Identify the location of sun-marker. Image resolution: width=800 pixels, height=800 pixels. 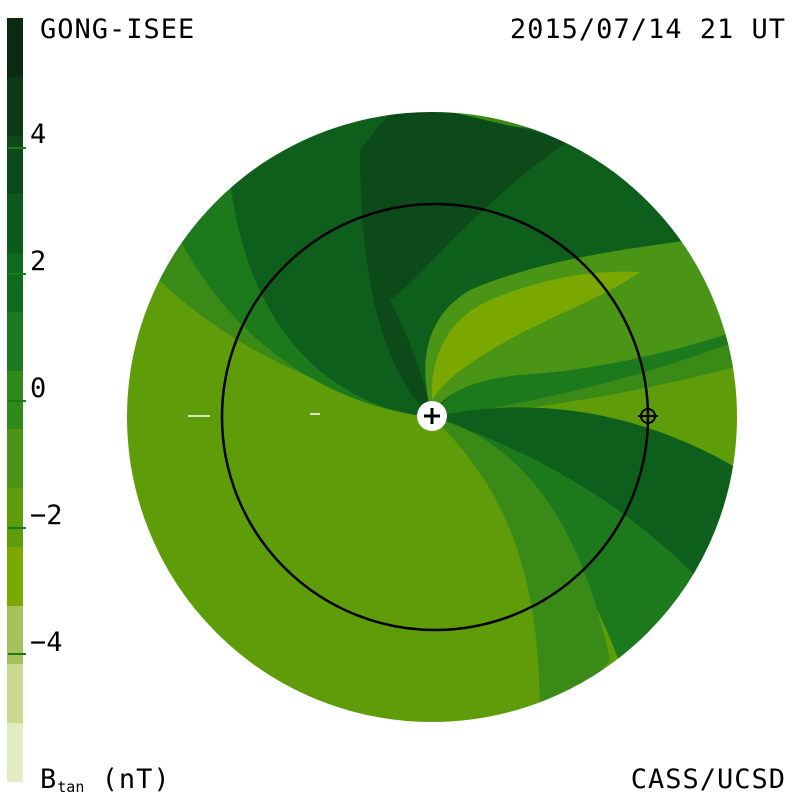
(432, 416).